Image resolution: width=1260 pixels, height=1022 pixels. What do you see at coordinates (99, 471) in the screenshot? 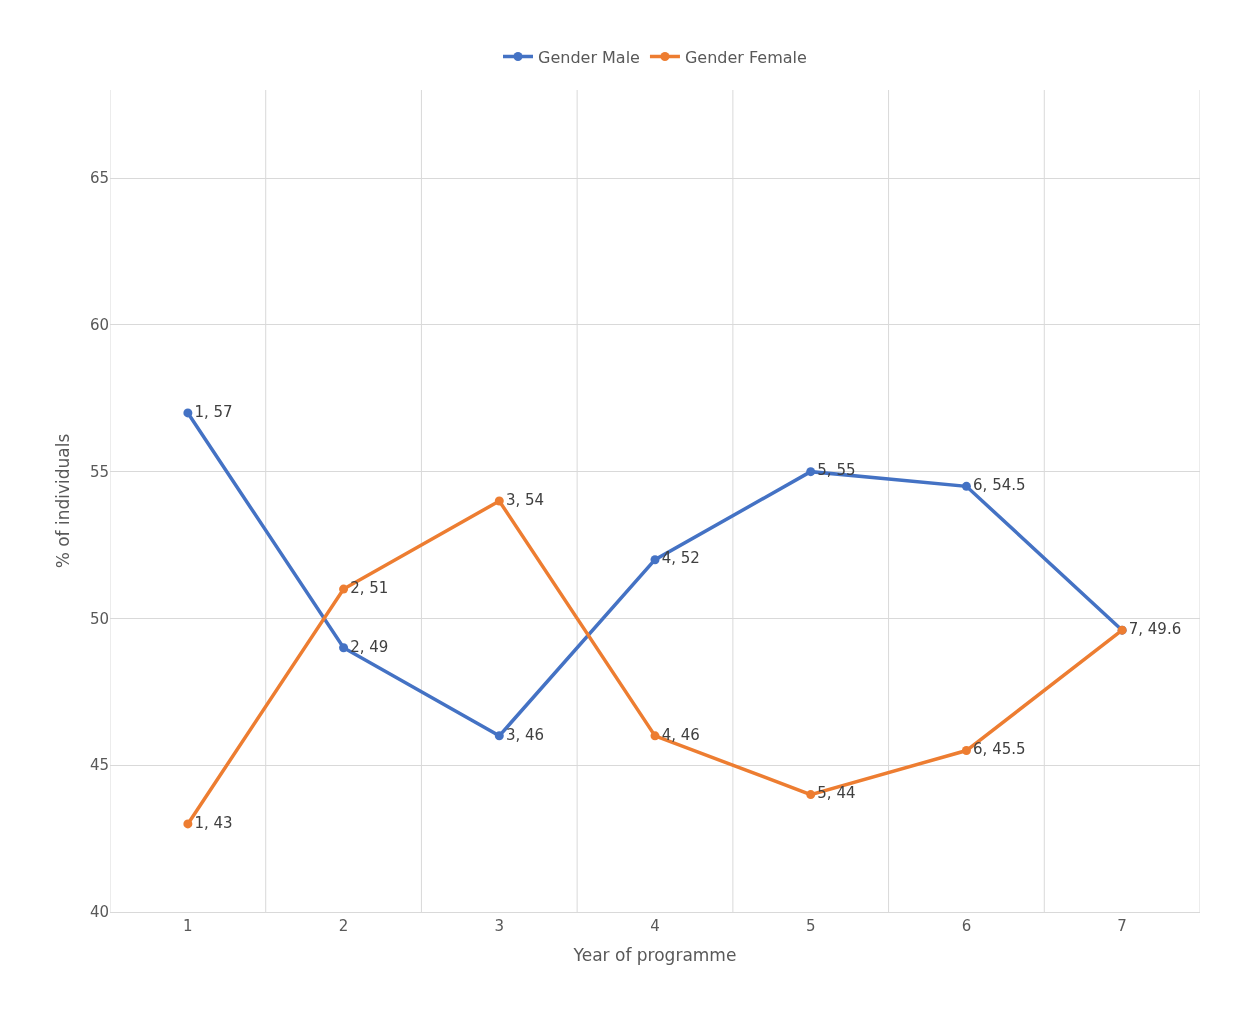
I see `y-tick-label: 55` at bounding box center [99, 471].